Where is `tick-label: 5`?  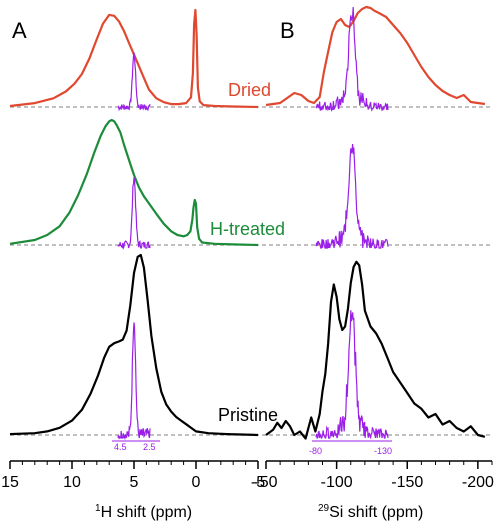
tick-label: 5 is located at coordinates (134, 482).